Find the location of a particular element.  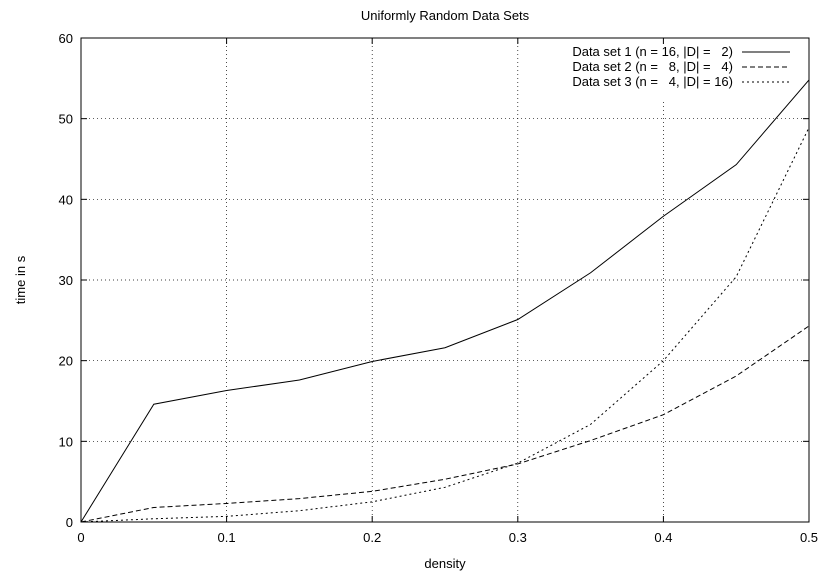

x-tick-label: 0.4 is located at coordinates (663, 537).